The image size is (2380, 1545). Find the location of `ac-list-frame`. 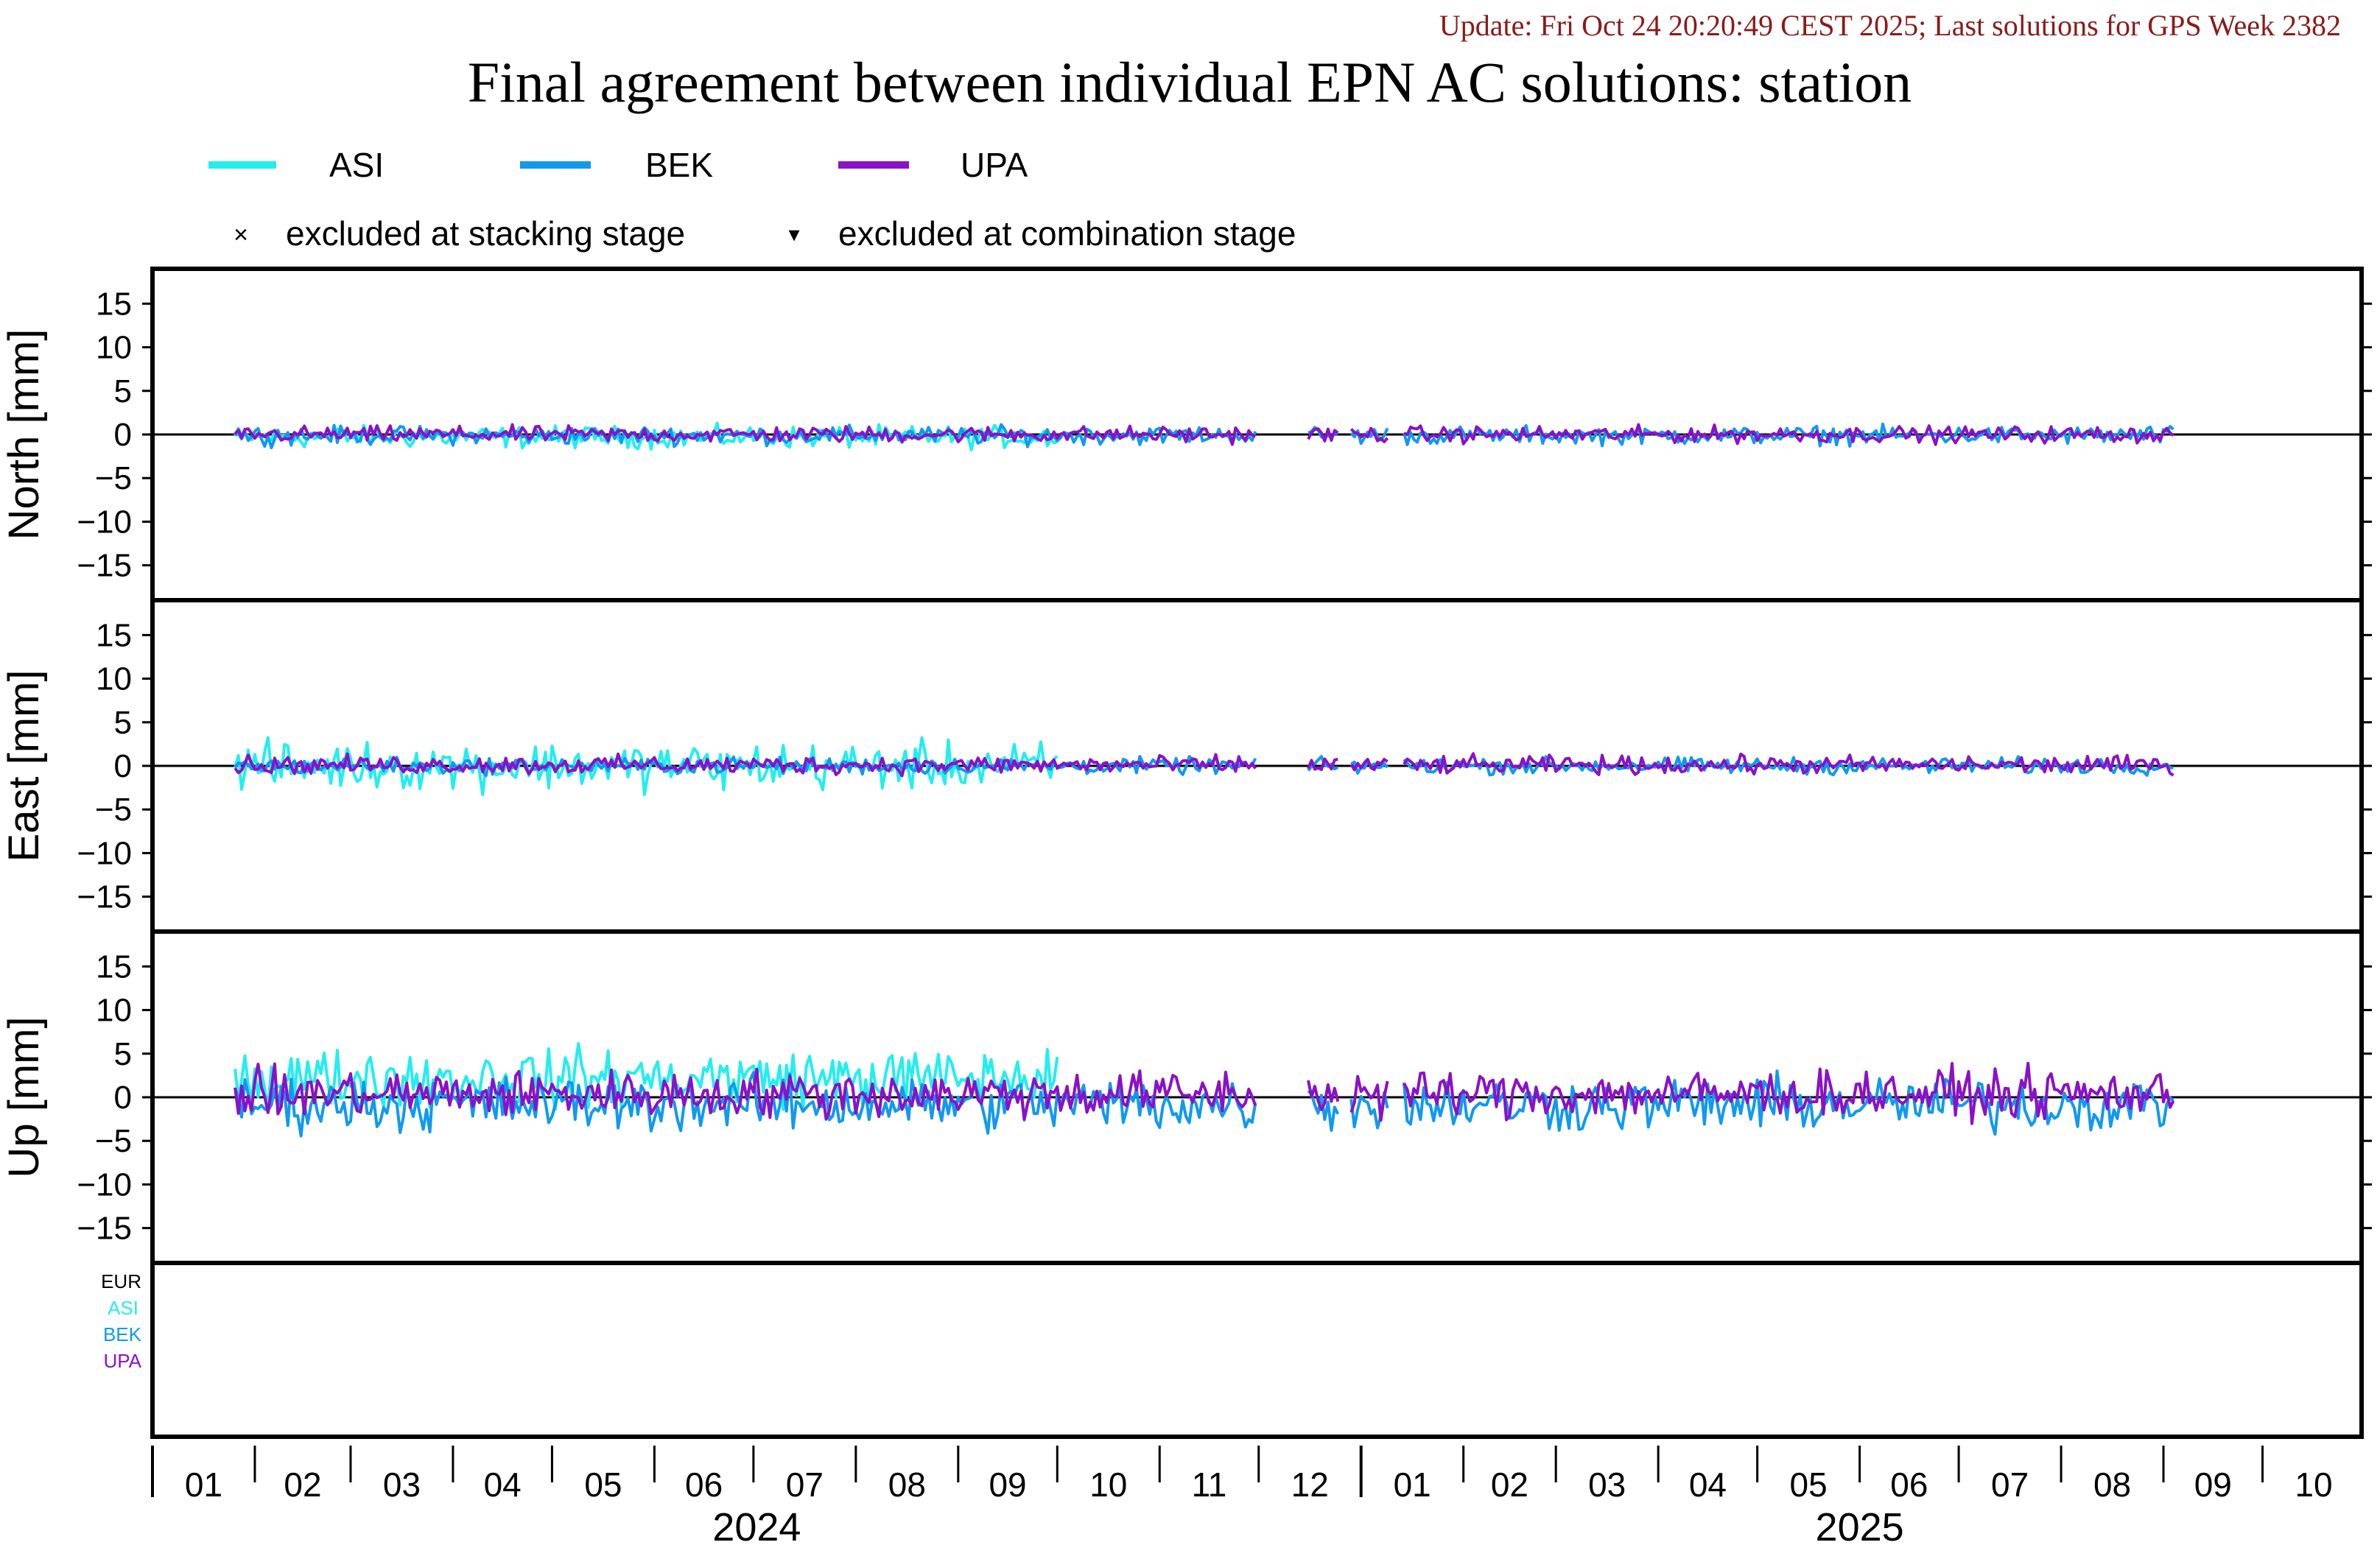

ac-list-frame is located at coordinates (1257, 1350).